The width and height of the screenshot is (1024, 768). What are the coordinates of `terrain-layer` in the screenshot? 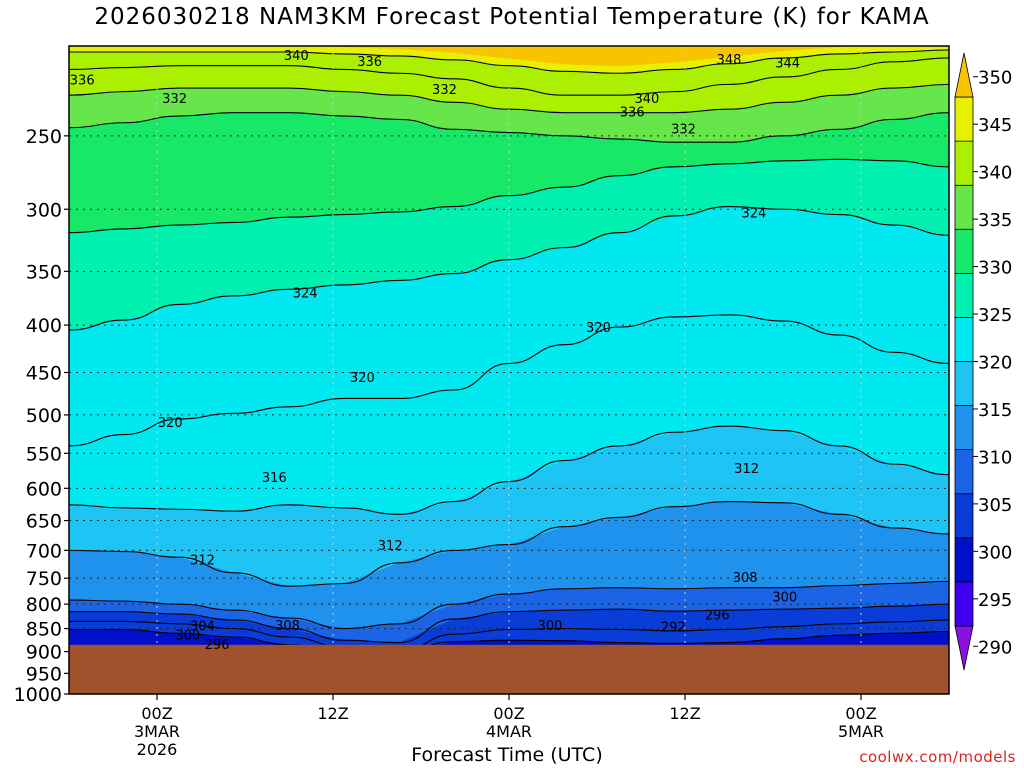 It's located at (509, 669).